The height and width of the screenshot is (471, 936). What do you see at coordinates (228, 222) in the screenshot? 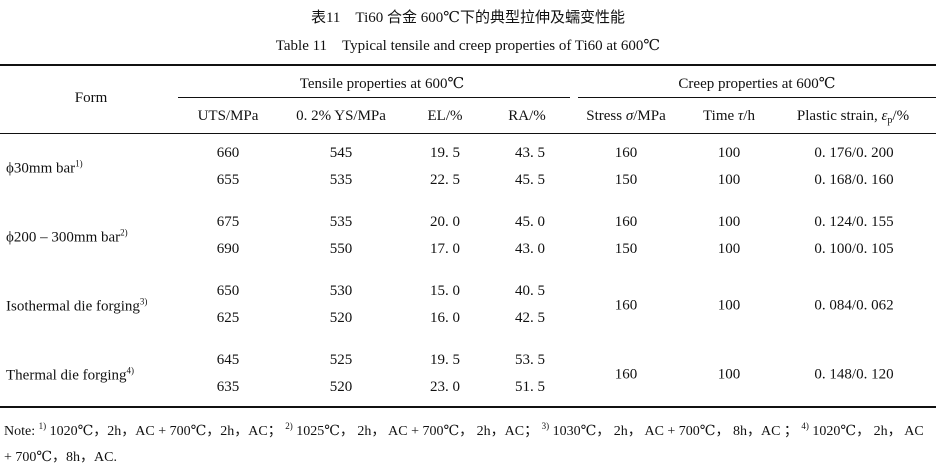
I see `cell-uts: 675` at bounding box center [228, 222].